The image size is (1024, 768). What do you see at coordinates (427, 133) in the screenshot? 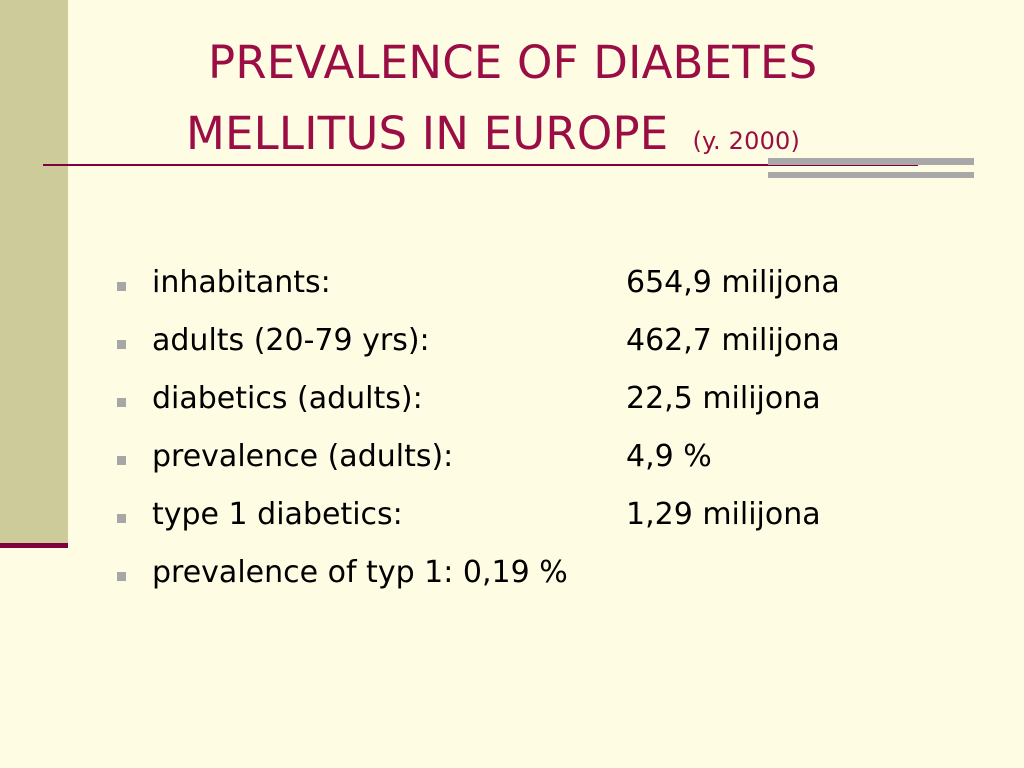
I see `title-line-2-text: MELLITUS IN EUROPE` at bounding box center [427, 133].